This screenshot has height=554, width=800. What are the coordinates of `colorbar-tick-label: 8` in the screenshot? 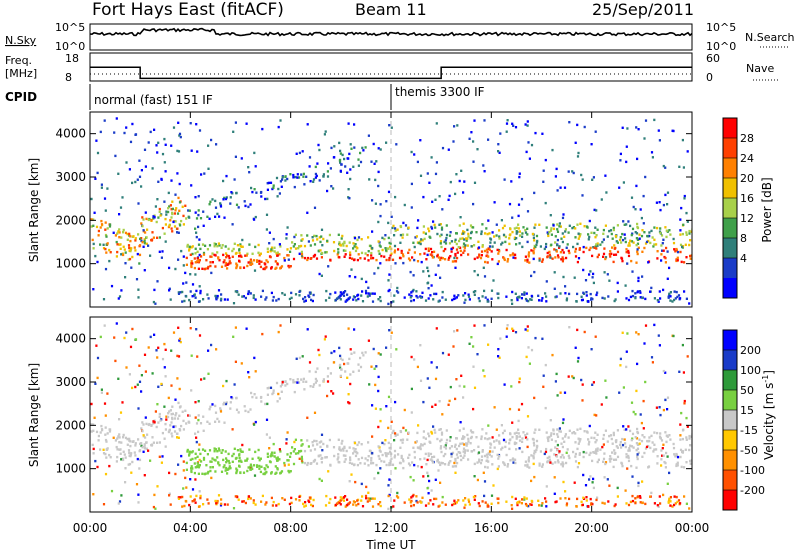 It's located at (743, 238).